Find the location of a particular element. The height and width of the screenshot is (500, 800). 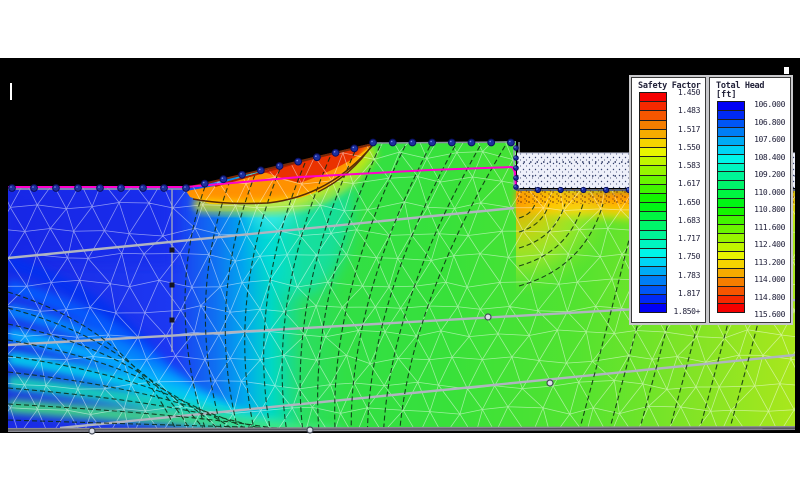

legend-tick-label: 1.483 is located at coordinates (688, 111).